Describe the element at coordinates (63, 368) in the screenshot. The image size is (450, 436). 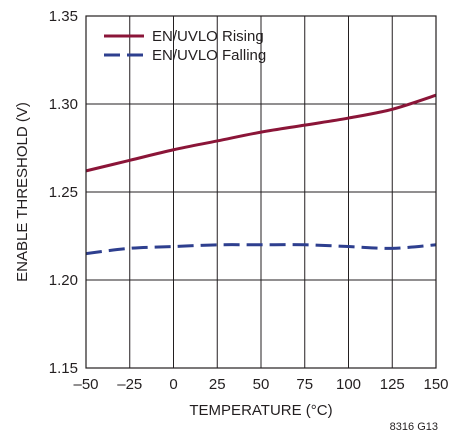
I see `y-tick-label: 1.15` at that location.